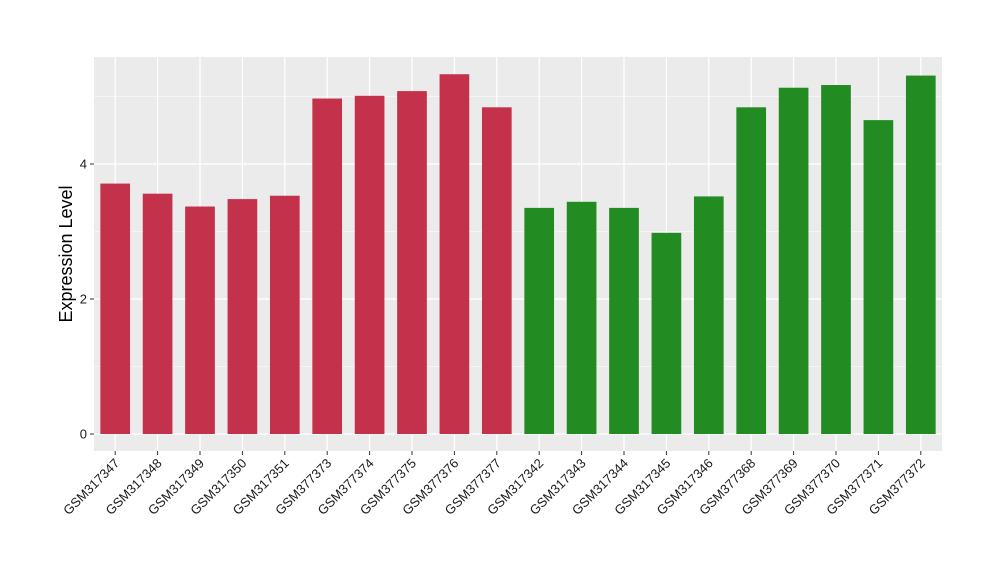 The image size is (1000, 580). Describe the element at coordinates (369, 264) in the screenshot. I see `bar-GSM377374` at that location.